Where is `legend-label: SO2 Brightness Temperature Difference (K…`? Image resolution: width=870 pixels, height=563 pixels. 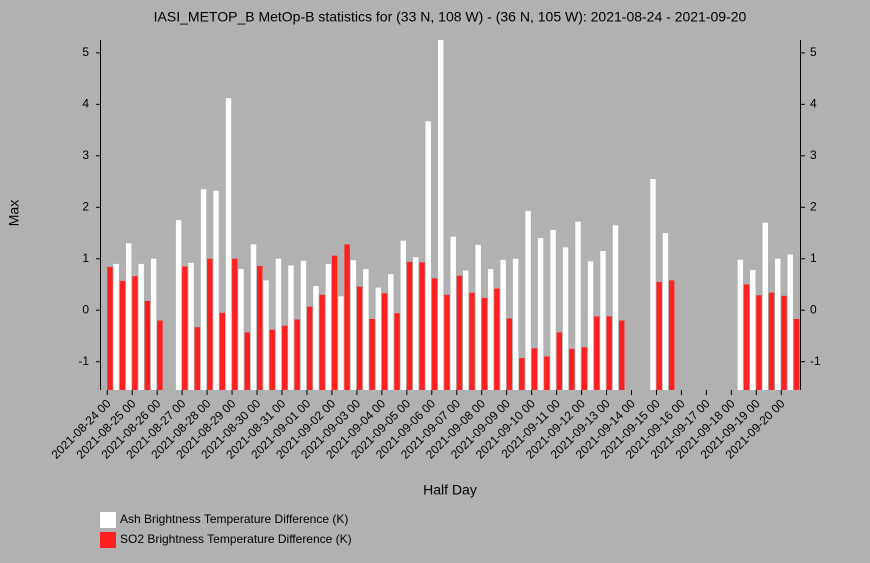 legend-label: SO2 Brightness Temperature Difference (K… is located at coordinates (236, 539).